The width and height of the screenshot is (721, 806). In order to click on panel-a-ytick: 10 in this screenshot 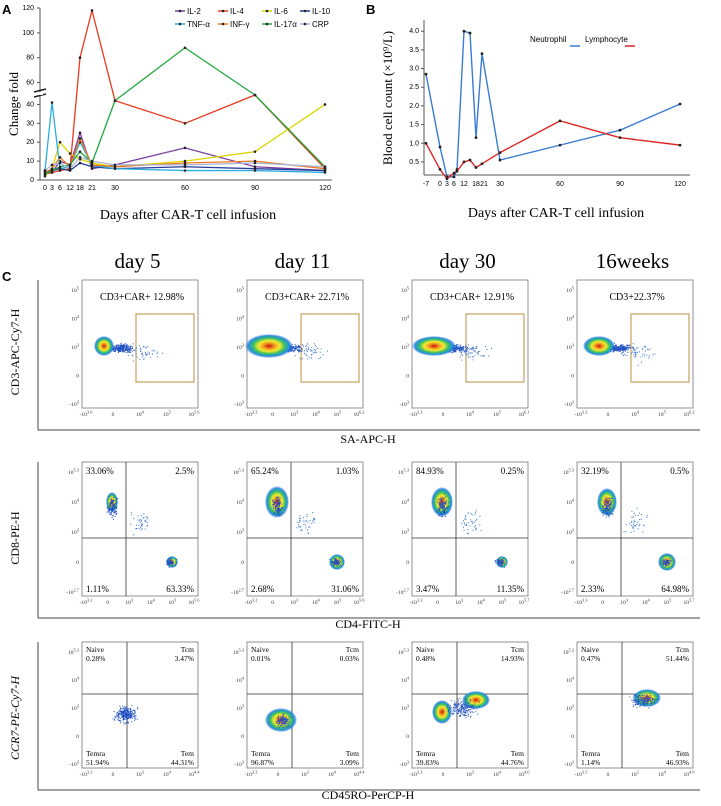, I will do `click(30, 161)`.